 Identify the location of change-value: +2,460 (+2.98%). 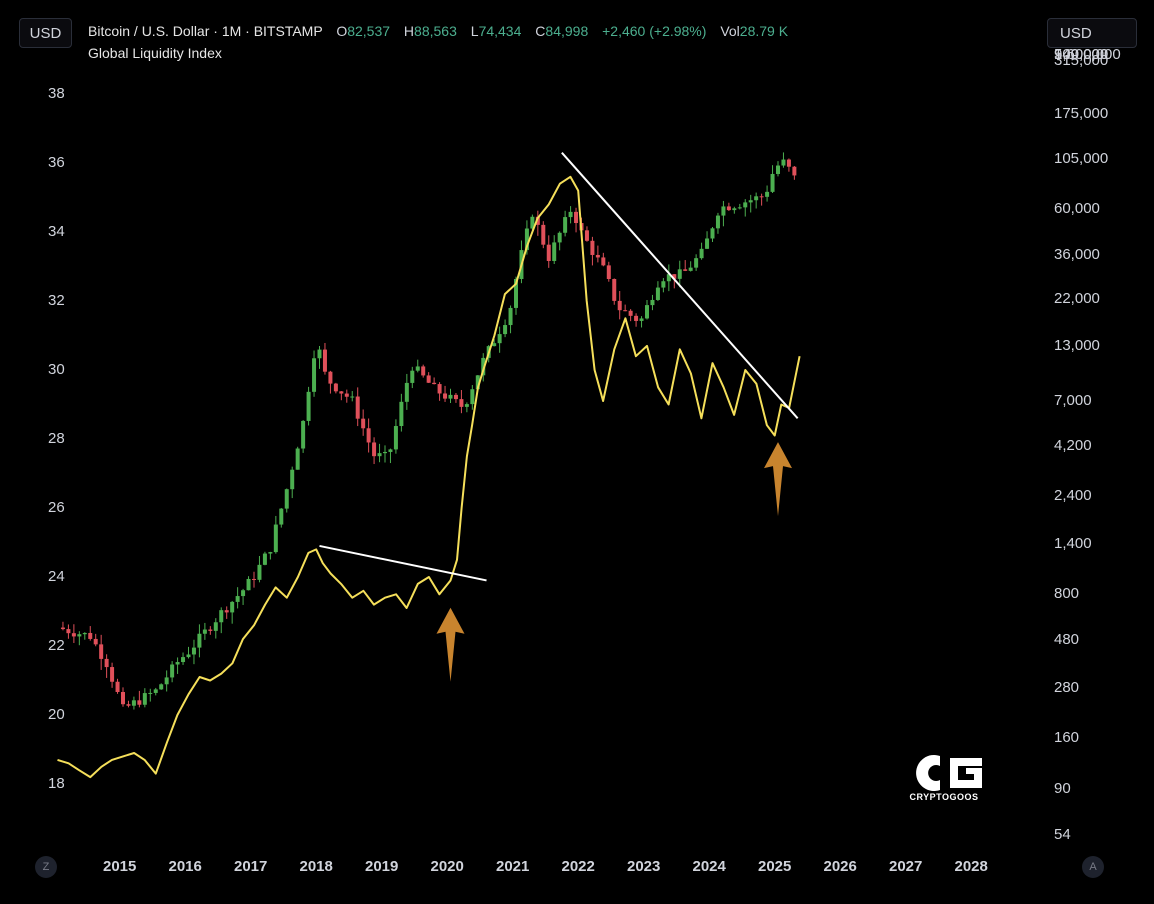
(654, 31).